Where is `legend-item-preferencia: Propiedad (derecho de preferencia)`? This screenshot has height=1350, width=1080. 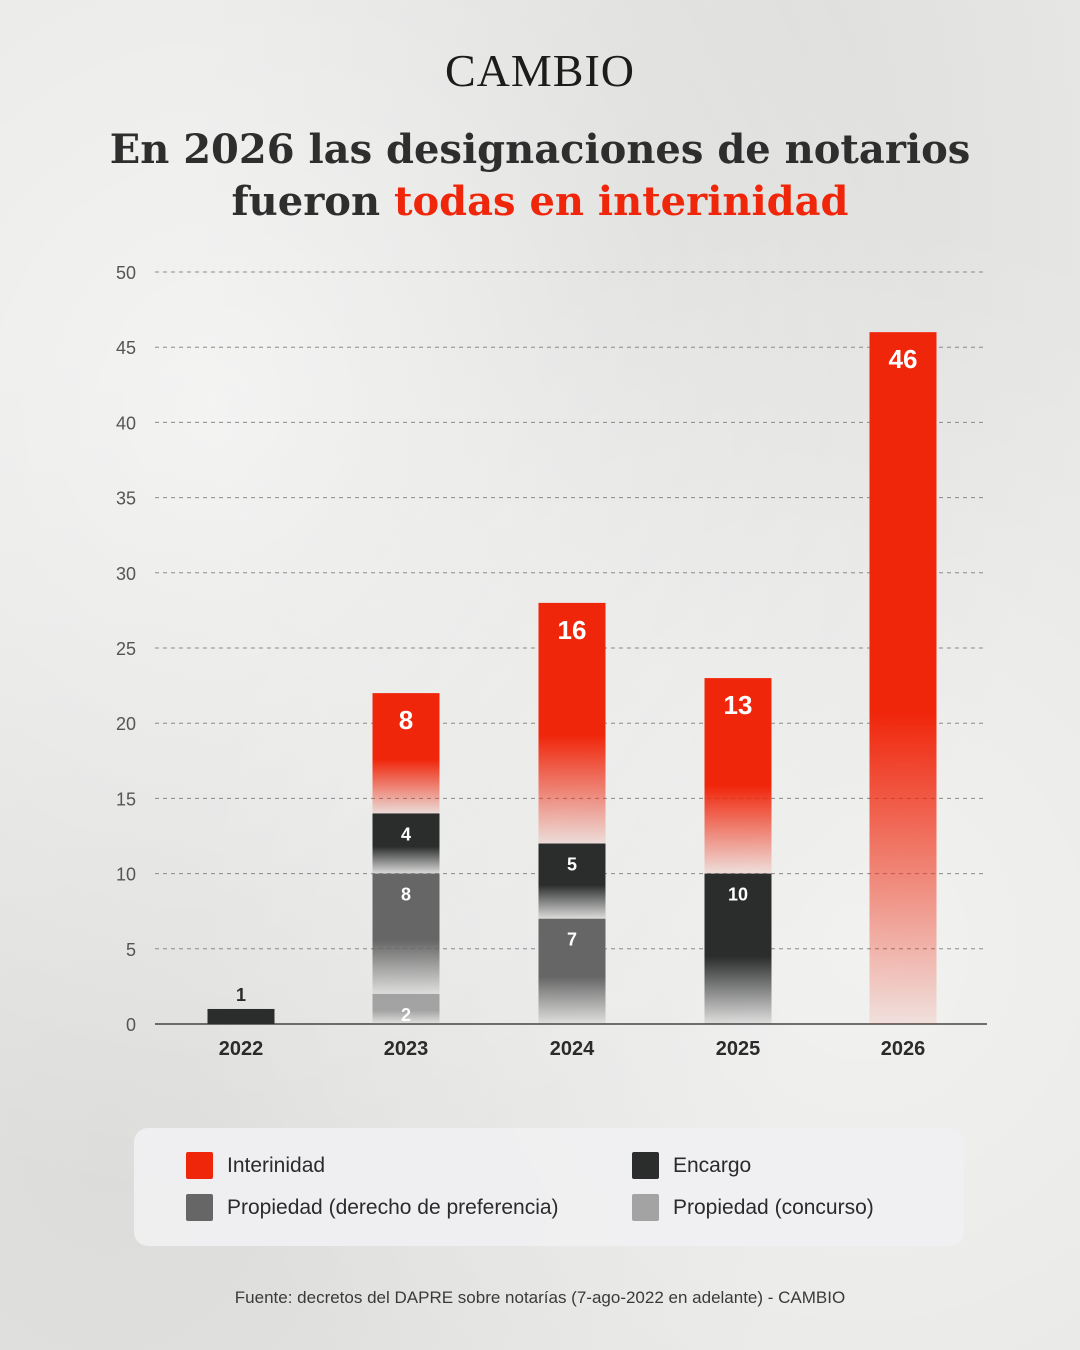
legend-item-preferencia: Propiedad (derecho de preferencia) is located at coordinates (372, 1207).